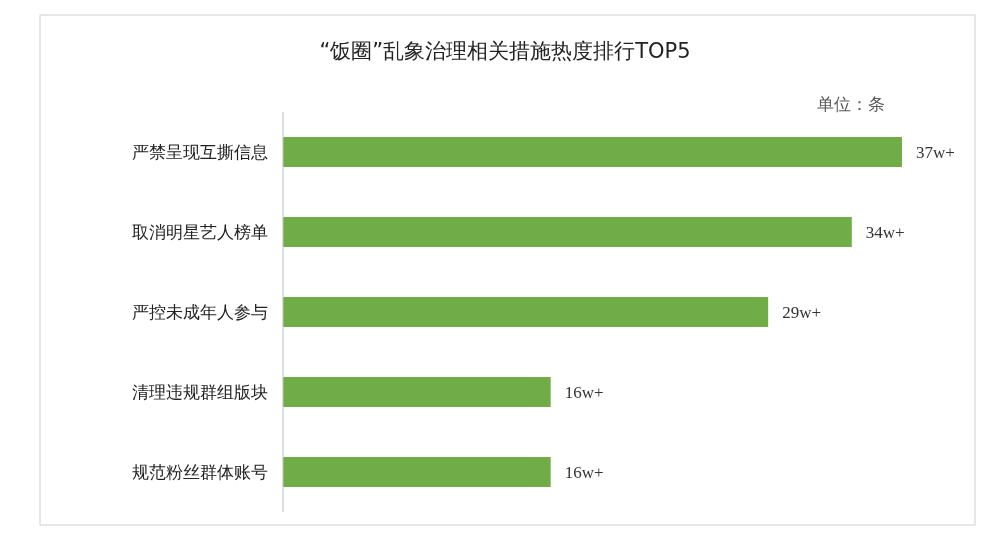 This screenshot has height=549, width=1003. I want to click on data-label: 34w+, so click(885, 232).